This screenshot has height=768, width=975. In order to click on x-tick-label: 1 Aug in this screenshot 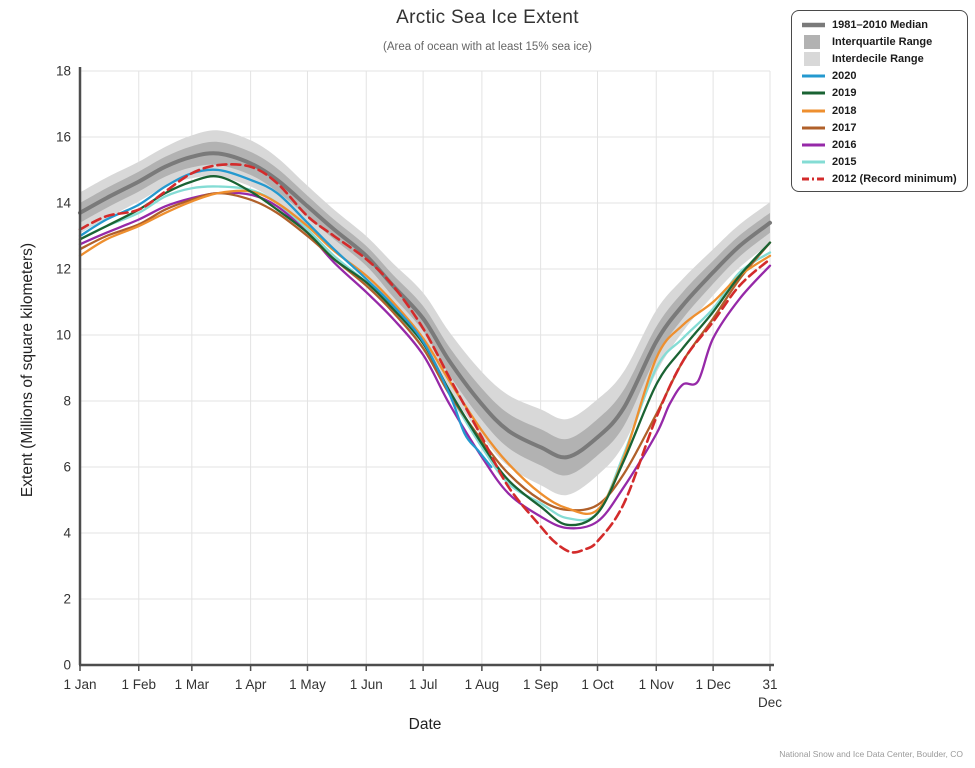, I will do `click(482, 684)`.